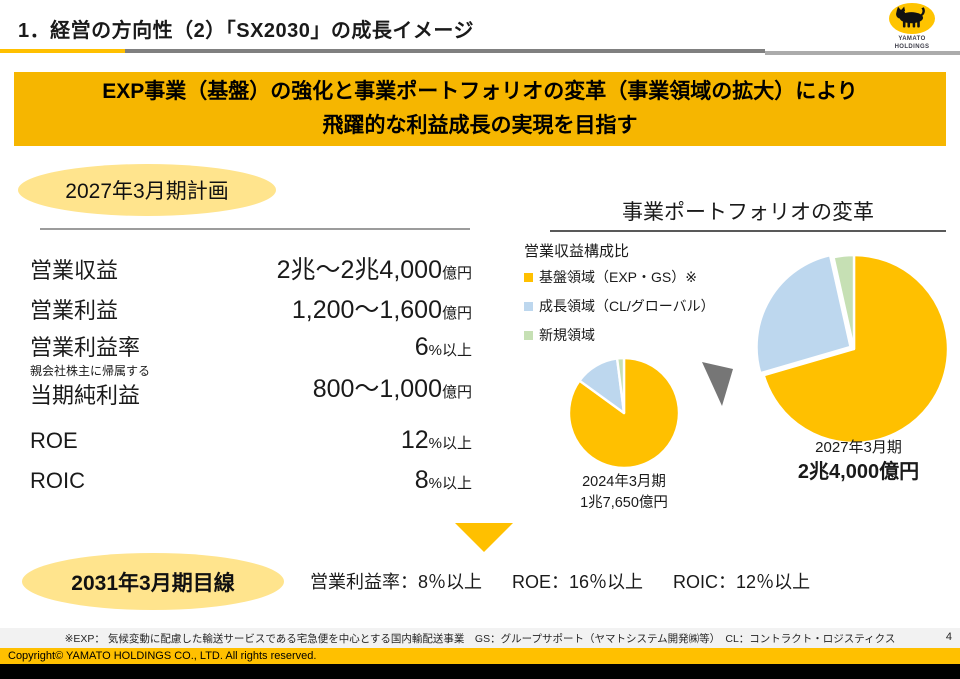 The width and height of the screenshot is (960, 679). I want to click on legend-item-base: 基盤領域（EXP・GS）※, so click(619, 277).